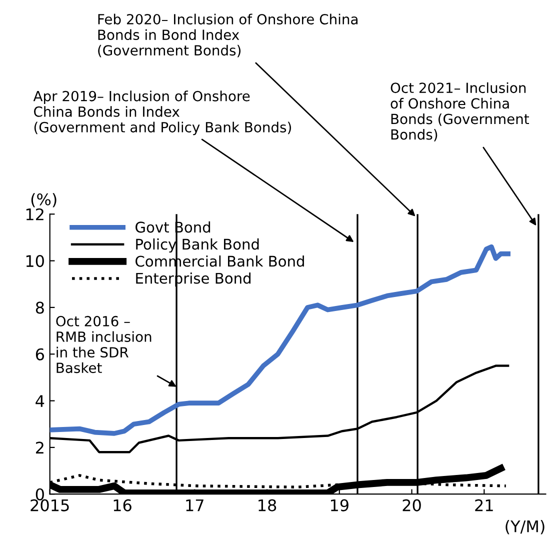  I want to click on annotation: Oct 2016 – RMB inclusion in the SDR Basket, so click(104, 345).